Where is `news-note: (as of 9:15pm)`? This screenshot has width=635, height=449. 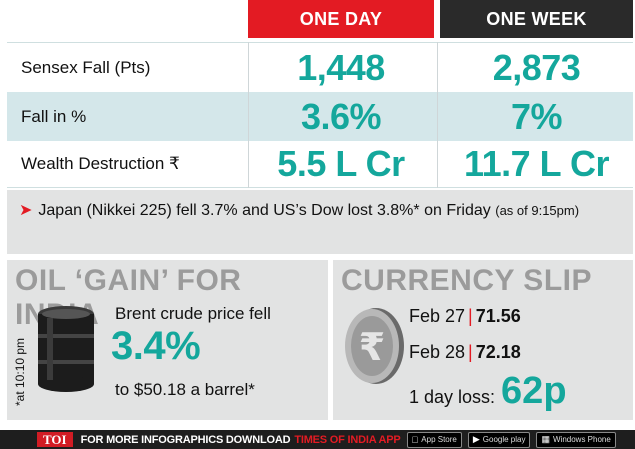
news-note: (as of 9:15pm) is located at coordinates (537, 210).